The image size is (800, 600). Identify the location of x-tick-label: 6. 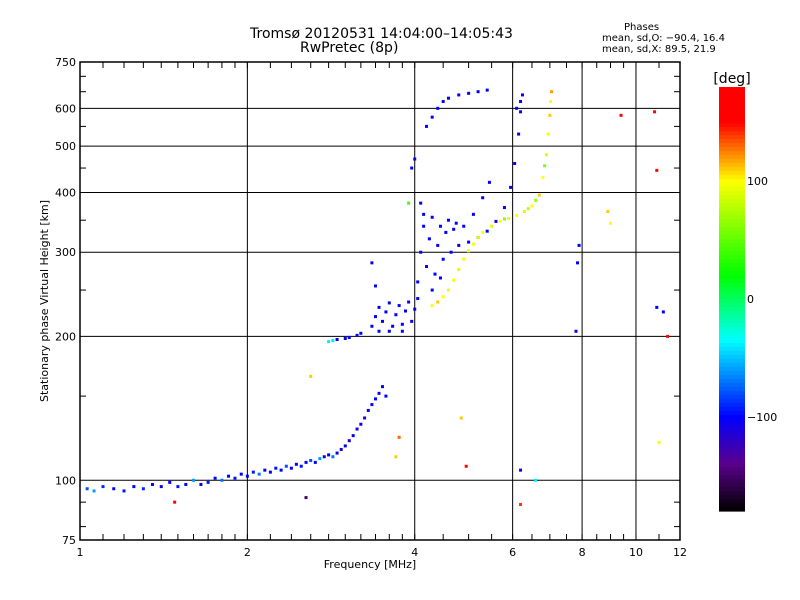
(512, 552).